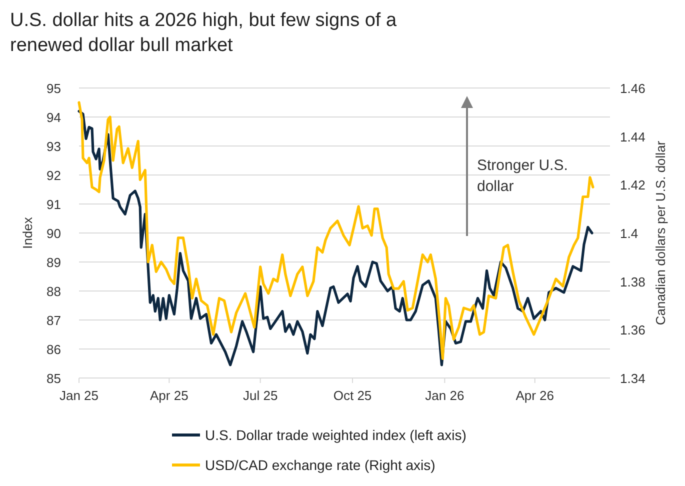 This screenshot has width=685, height=486. Describe the element at coordinates (53, 117) in the screenshot. I see `y-tick-label: 94` at that location.